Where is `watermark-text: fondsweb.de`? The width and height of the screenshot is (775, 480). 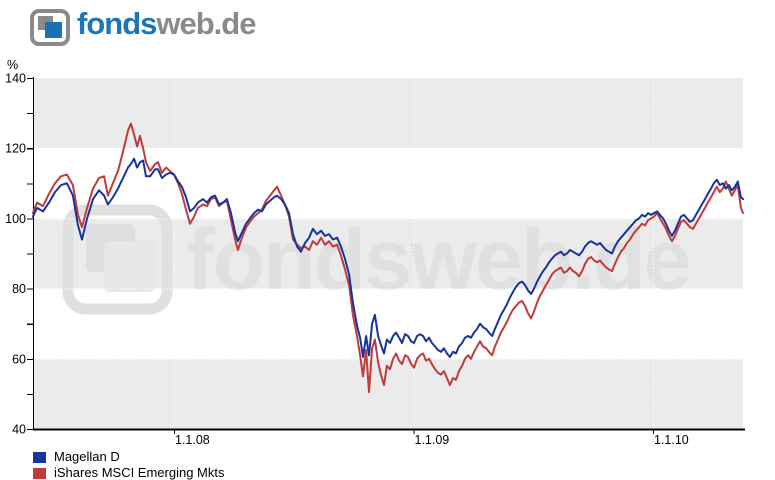 watermark-text: fondsweb.de is located at coordinates (438, 260).